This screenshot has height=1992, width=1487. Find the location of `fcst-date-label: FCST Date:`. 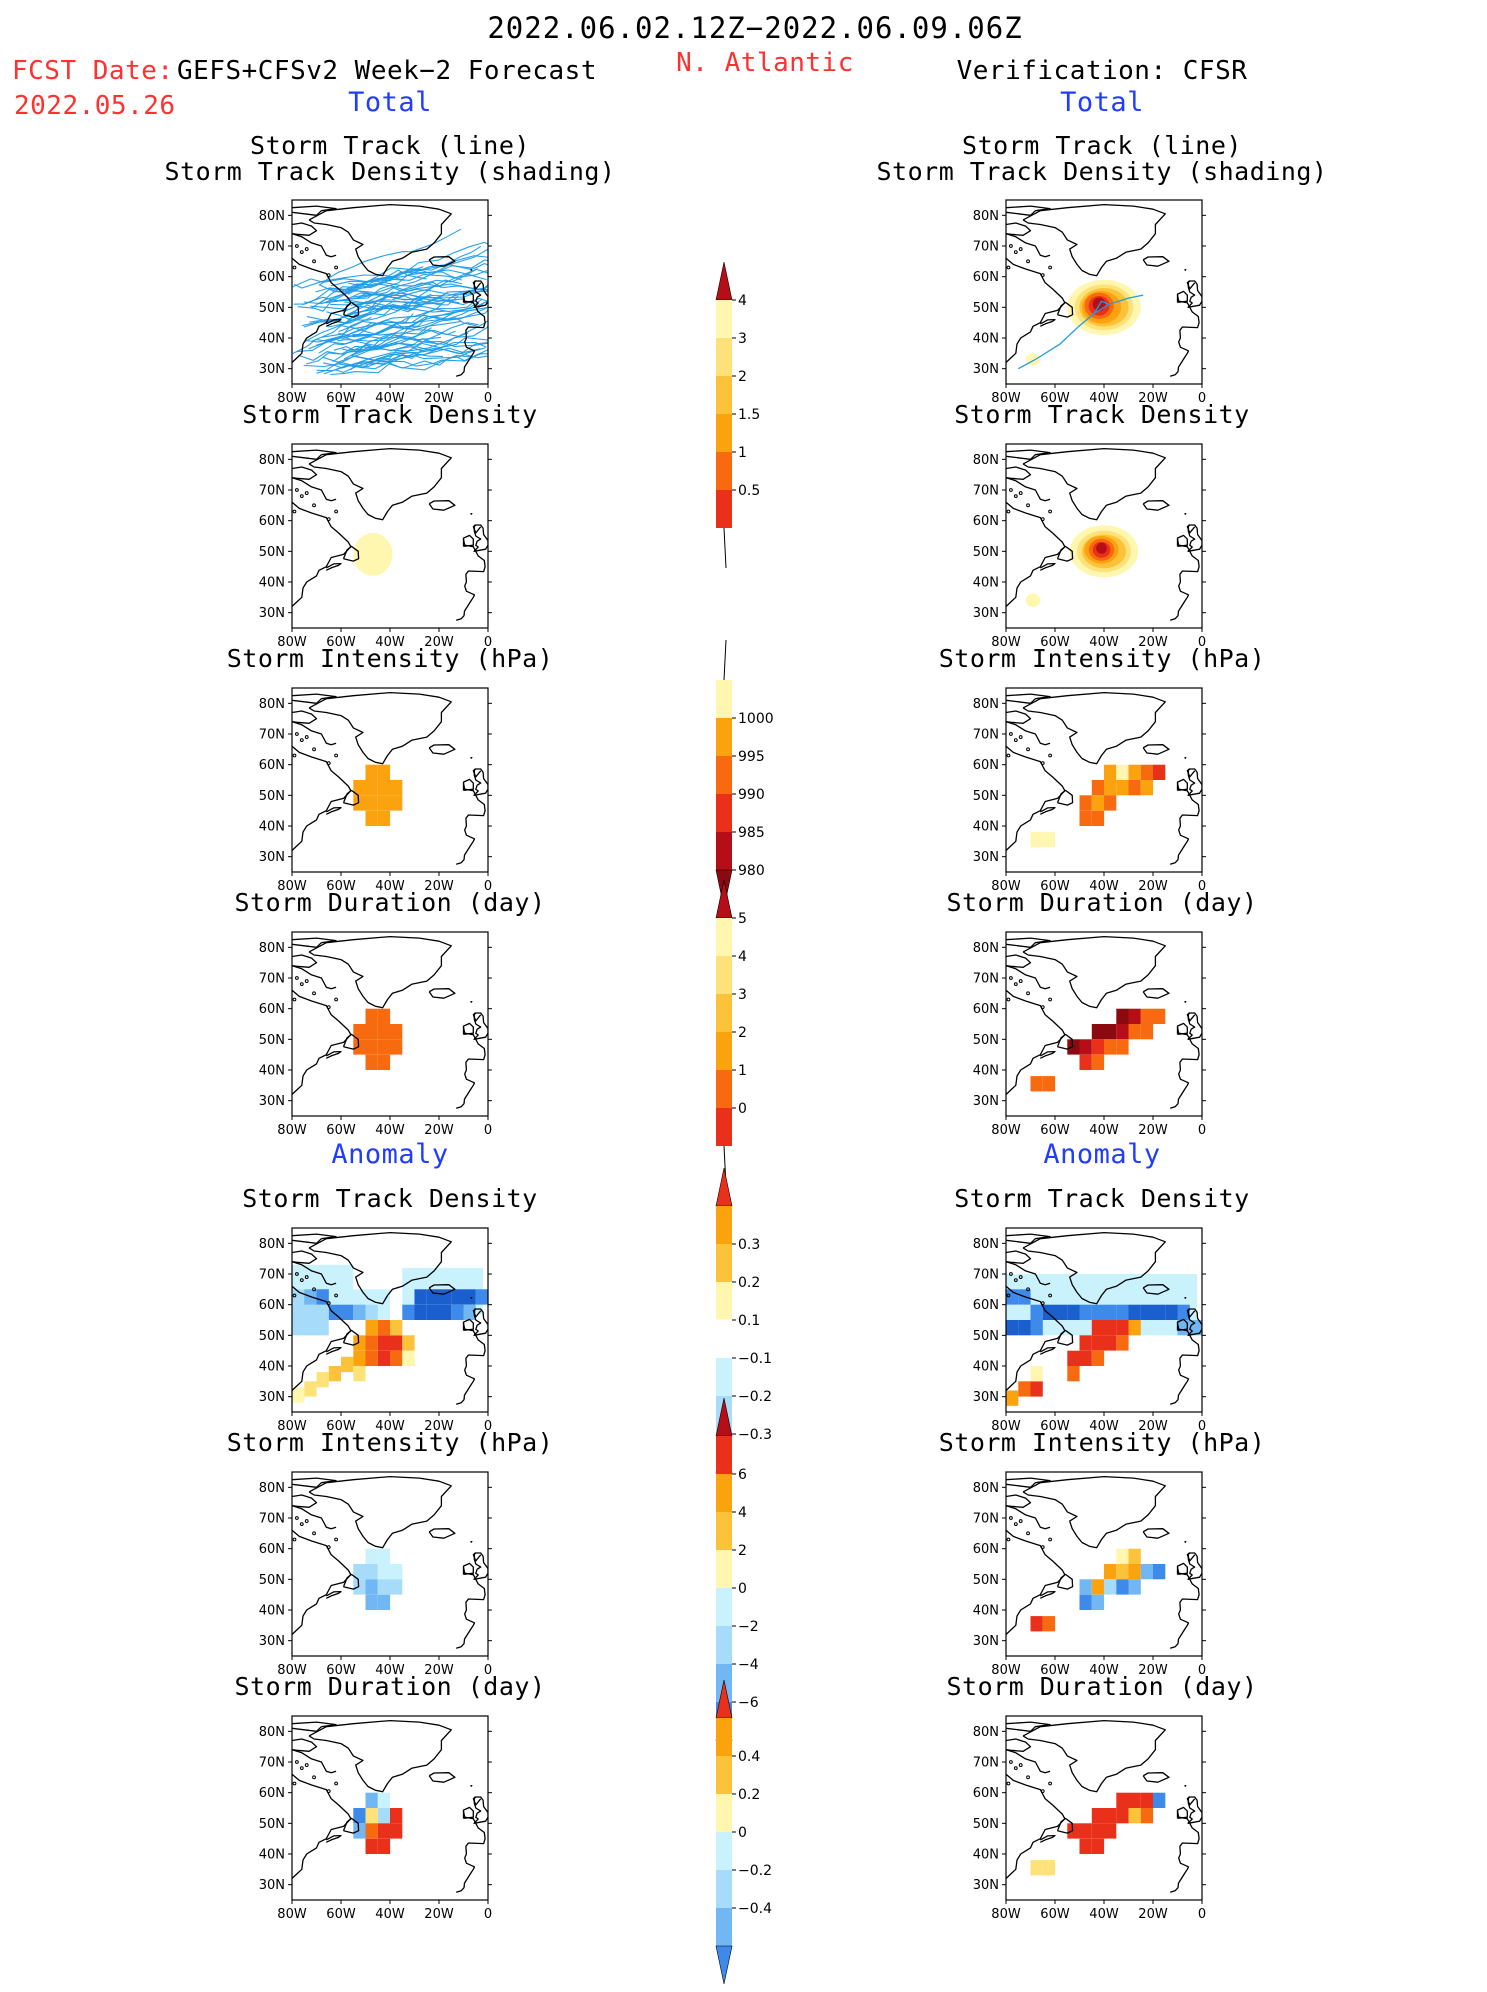

fcst-date-label: FCST Date: is located at coordinates (93, 71).